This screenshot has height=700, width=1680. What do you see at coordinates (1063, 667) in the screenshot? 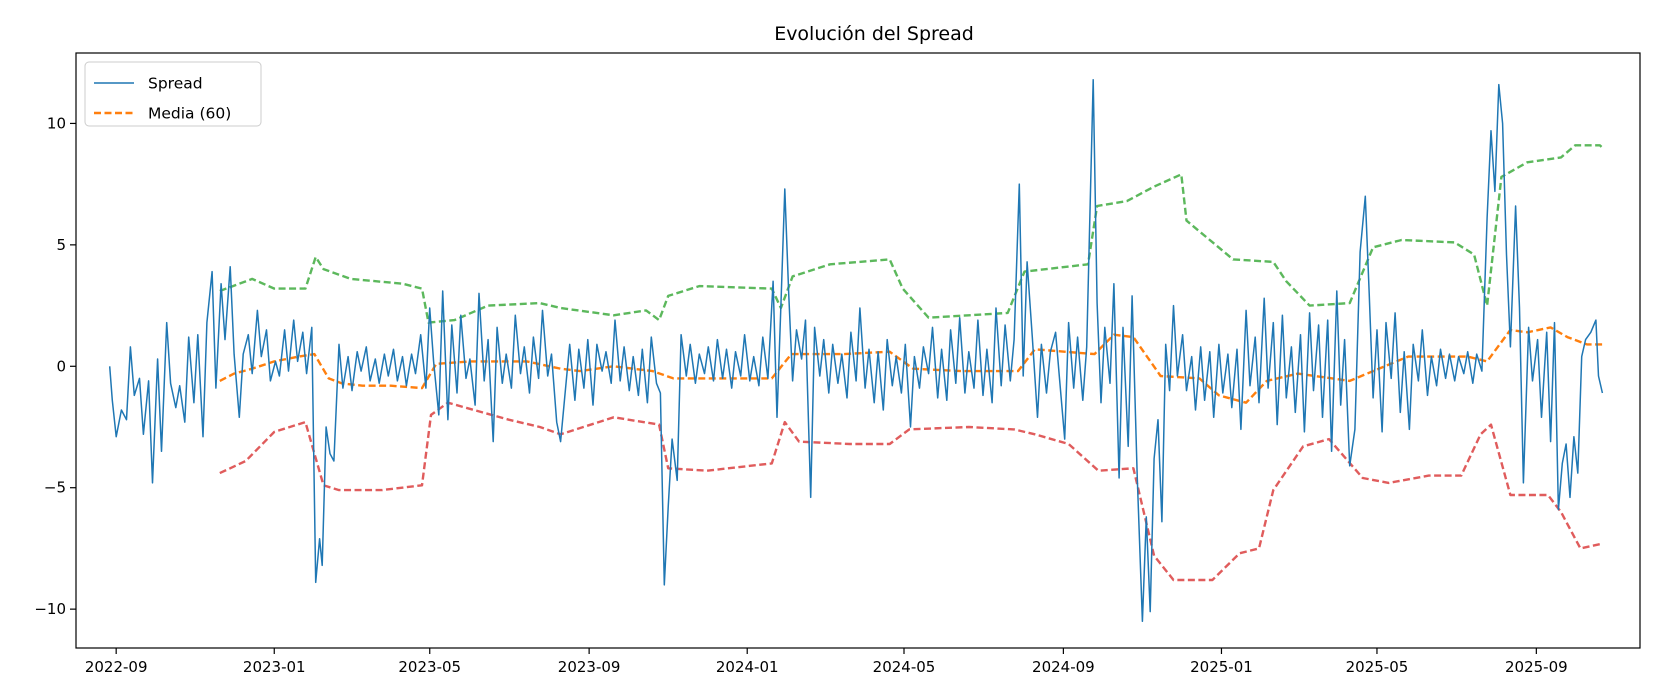
I see `x-tick-label: 2024-09` at bounding box center [1063, 667].